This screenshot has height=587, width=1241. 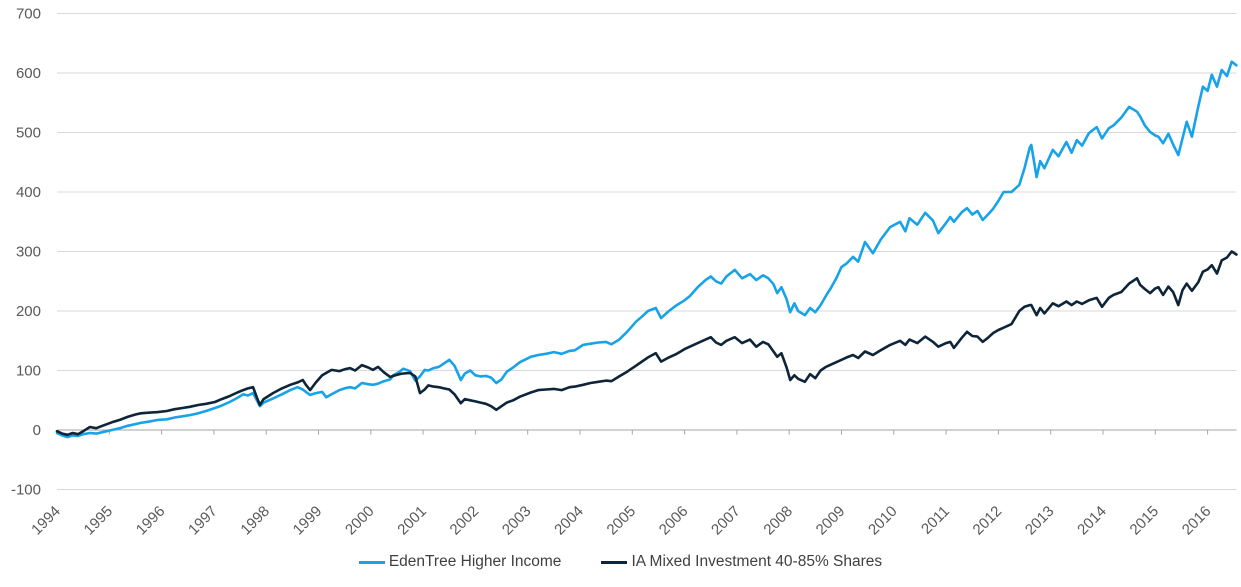 I want to click on y-axis-tick-label: 0, so click(x=37, y=430).